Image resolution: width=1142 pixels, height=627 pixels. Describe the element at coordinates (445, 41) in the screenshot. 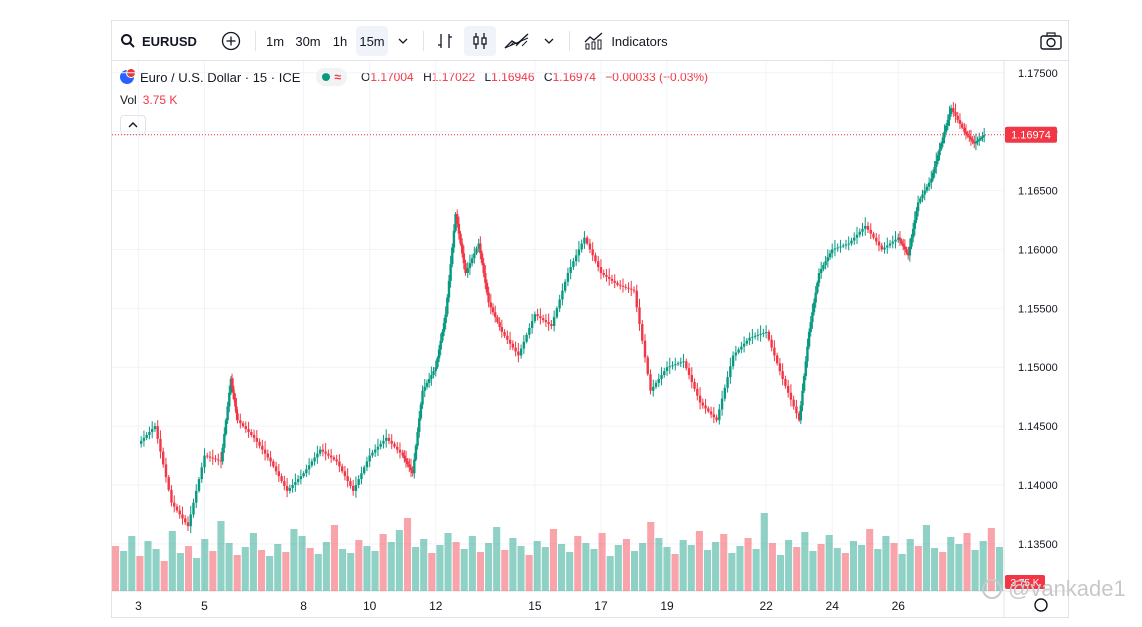

I see `bar-style-button` at that location.